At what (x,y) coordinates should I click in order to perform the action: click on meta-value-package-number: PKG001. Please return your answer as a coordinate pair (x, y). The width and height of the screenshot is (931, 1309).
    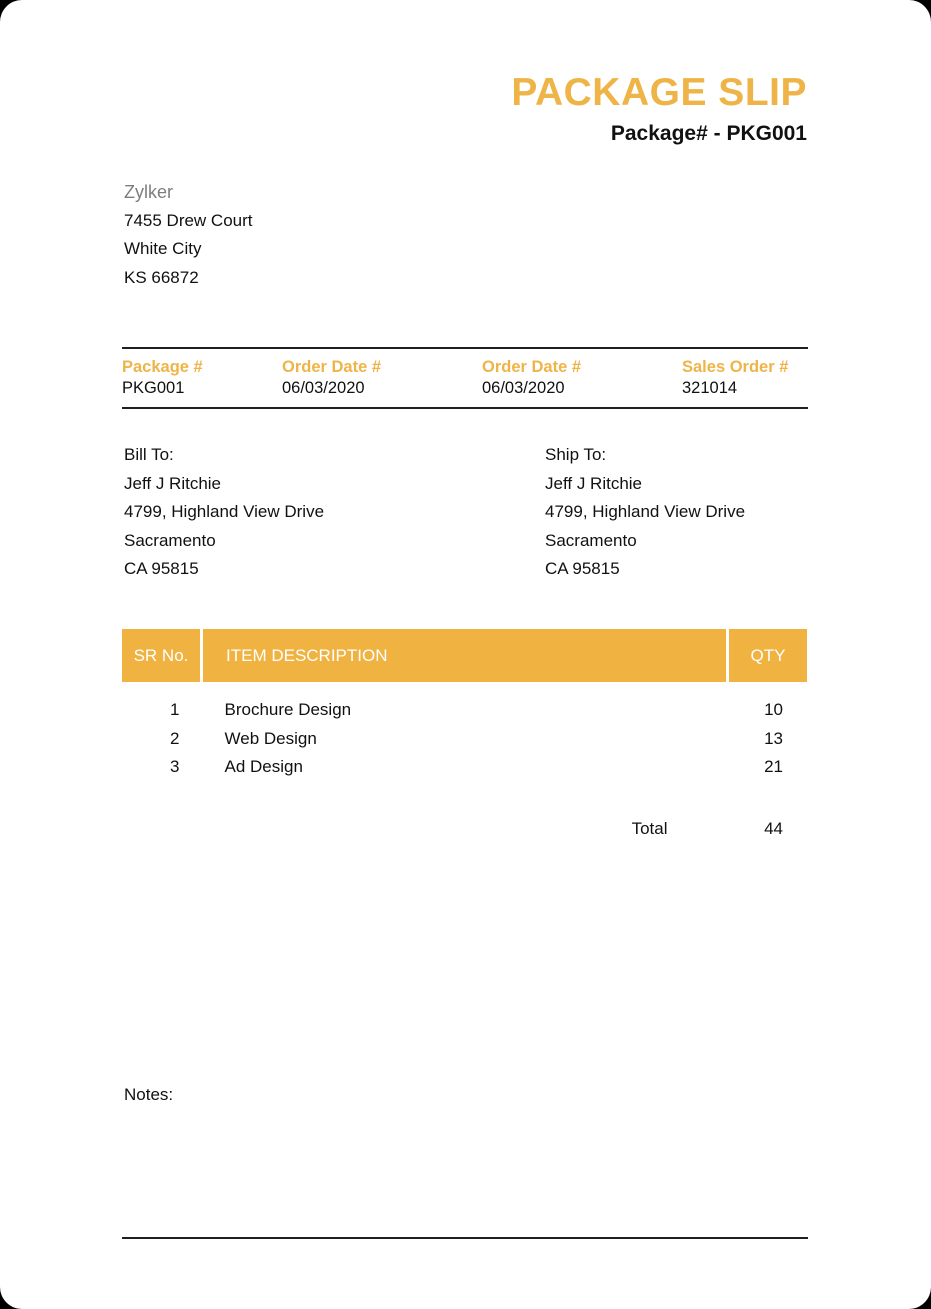
    Looking at the image, I should click on (153, 388).